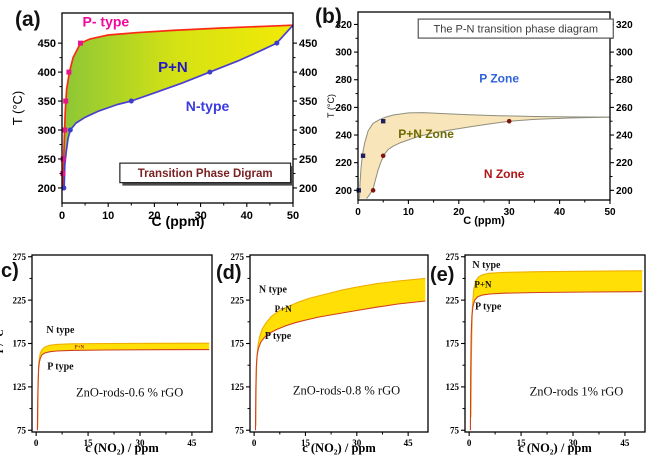 This screenshot has height=473, width=654. What do you see at coordinates (343, 25) in the screenshot?
I see `y-tick-label: 320` at bounding box center [343, 25].